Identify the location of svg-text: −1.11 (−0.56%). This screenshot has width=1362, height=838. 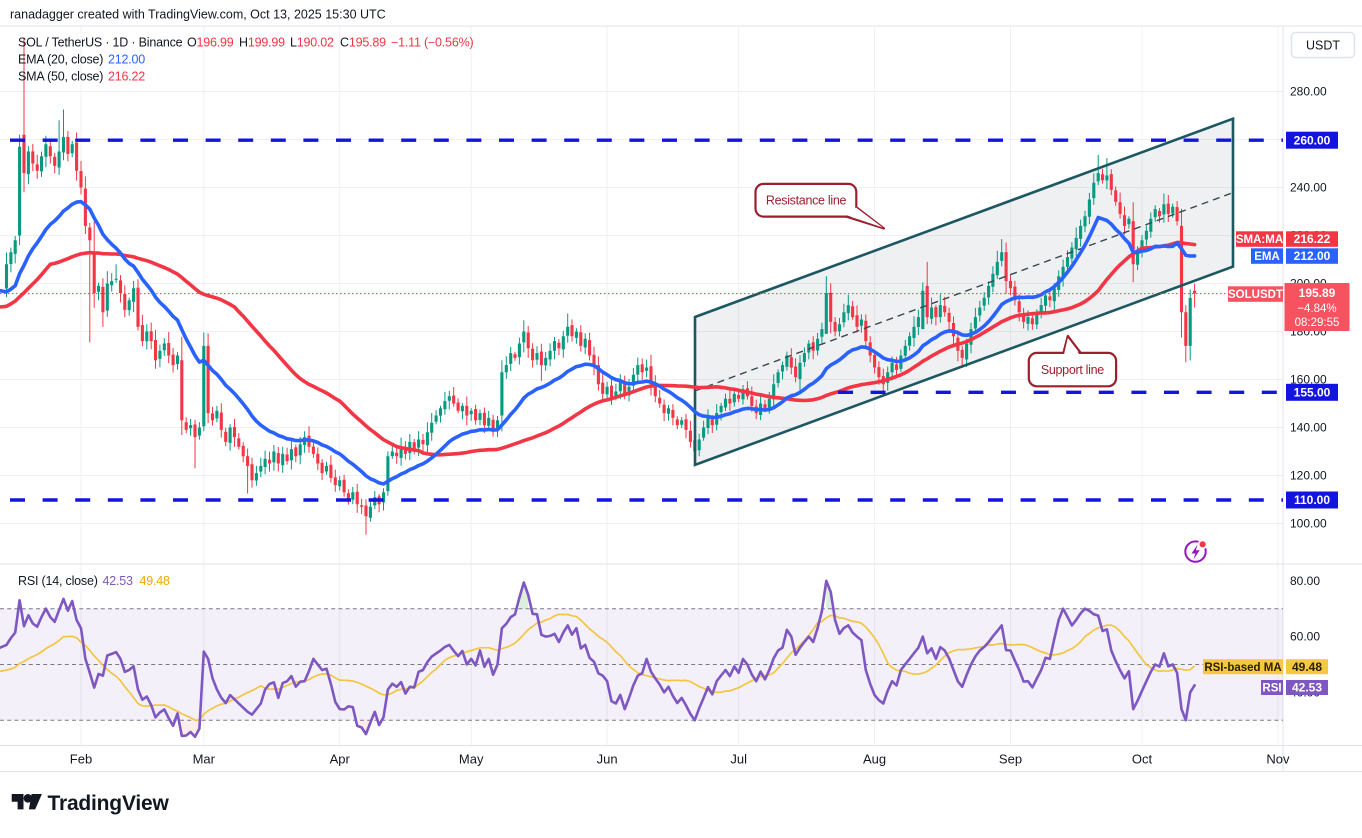
(432, 43).